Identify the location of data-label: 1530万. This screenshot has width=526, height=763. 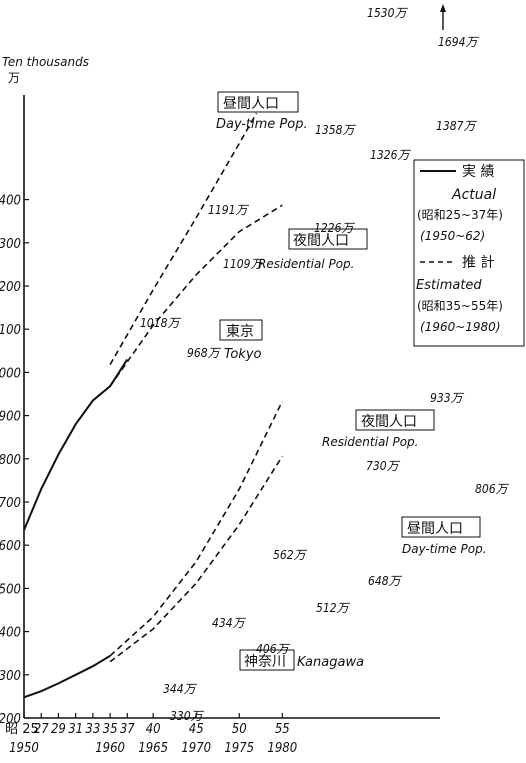
(387, 13).